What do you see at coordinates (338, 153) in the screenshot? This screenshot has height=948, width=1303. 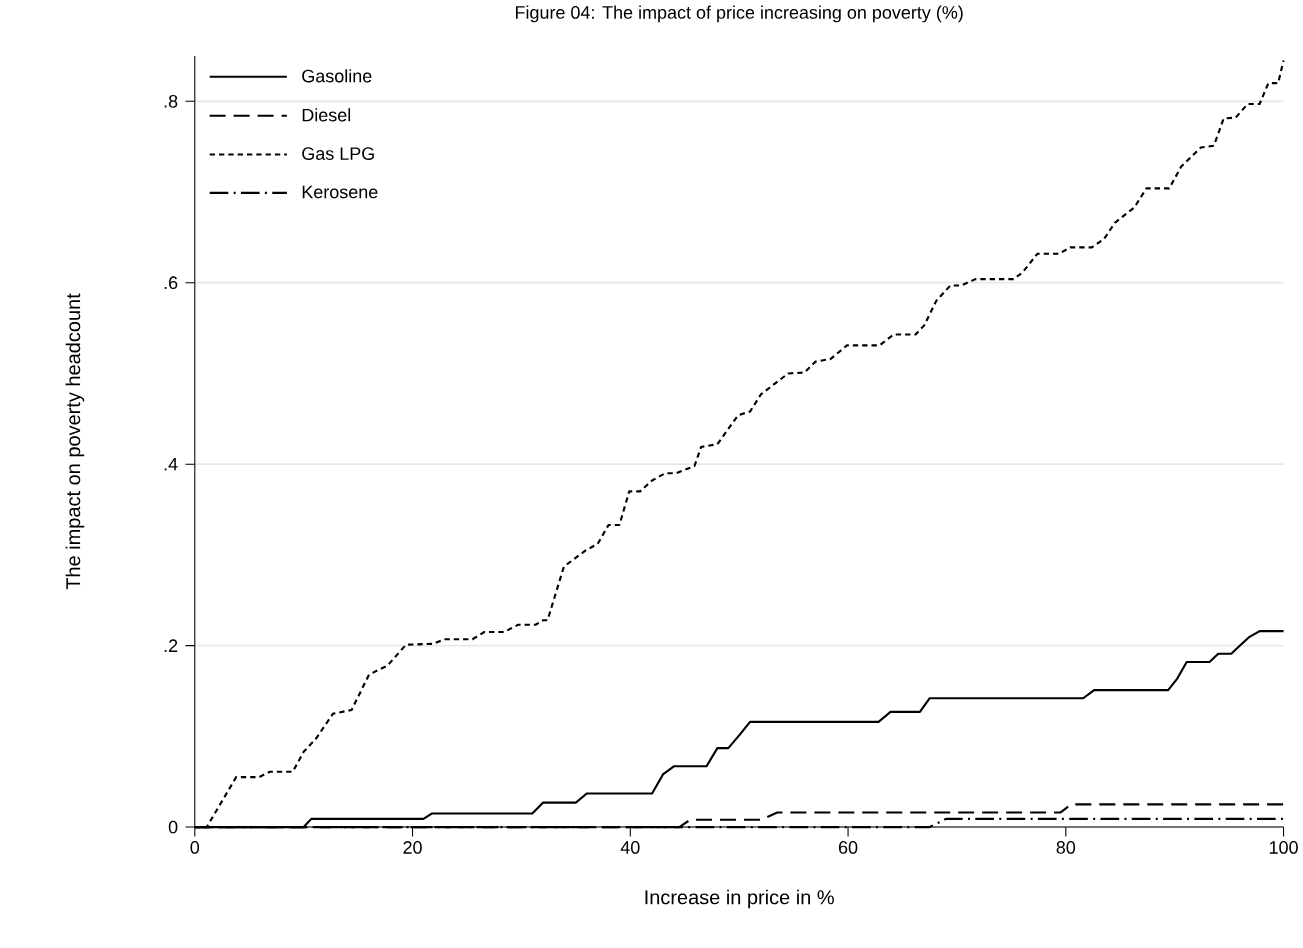 I see `legend-label: Gas LPG` at bounding box center [338, 153].